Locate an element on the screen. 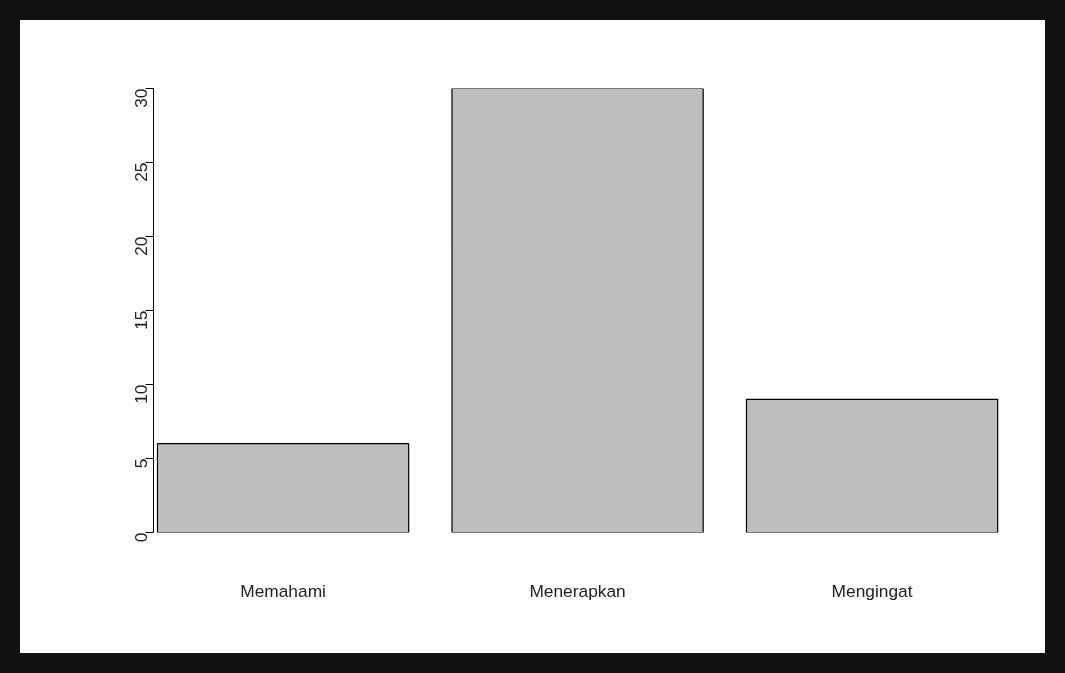 The image size is (1065, 673). y-tick-label: 0 is located at coordinates (140, 537).